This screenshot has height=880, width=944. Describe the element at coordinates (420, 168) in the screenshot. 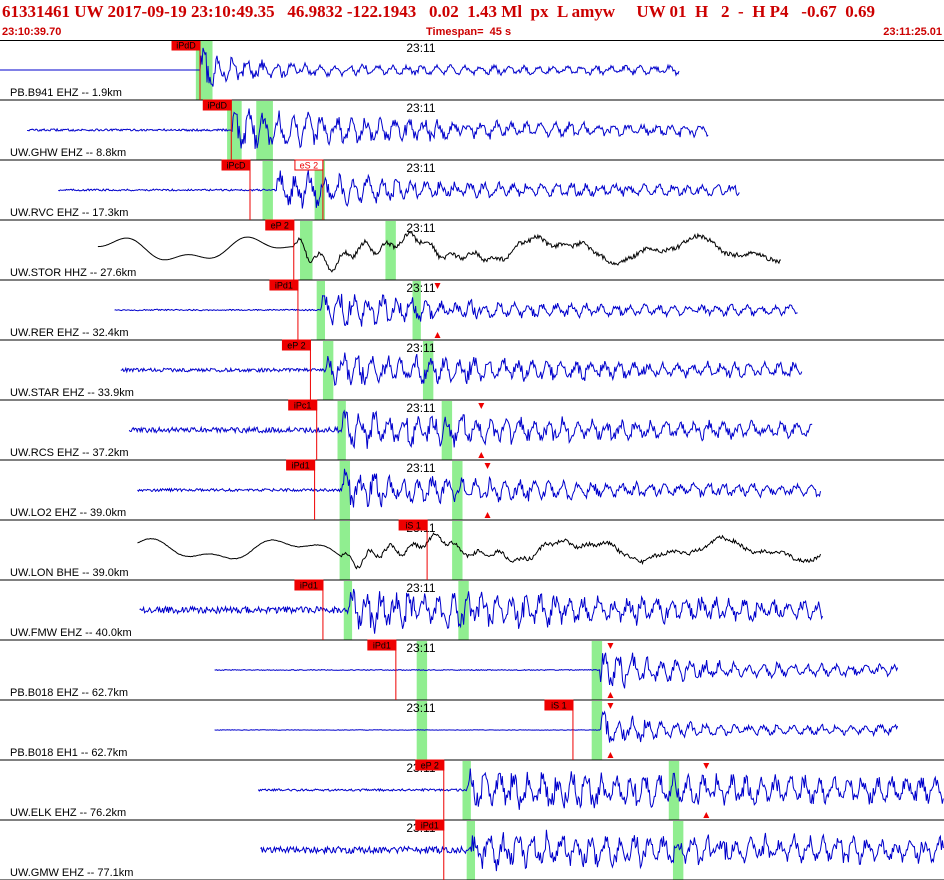

I see `minute-marker-label-2: 23:11` at that location.